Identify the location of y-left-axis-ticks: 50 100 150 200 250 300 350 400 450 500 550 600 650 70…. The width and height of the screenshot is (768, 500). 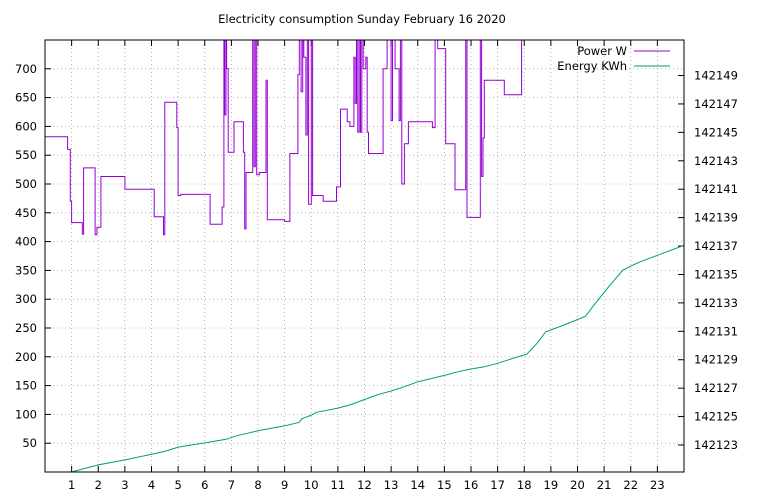
(33, 256).